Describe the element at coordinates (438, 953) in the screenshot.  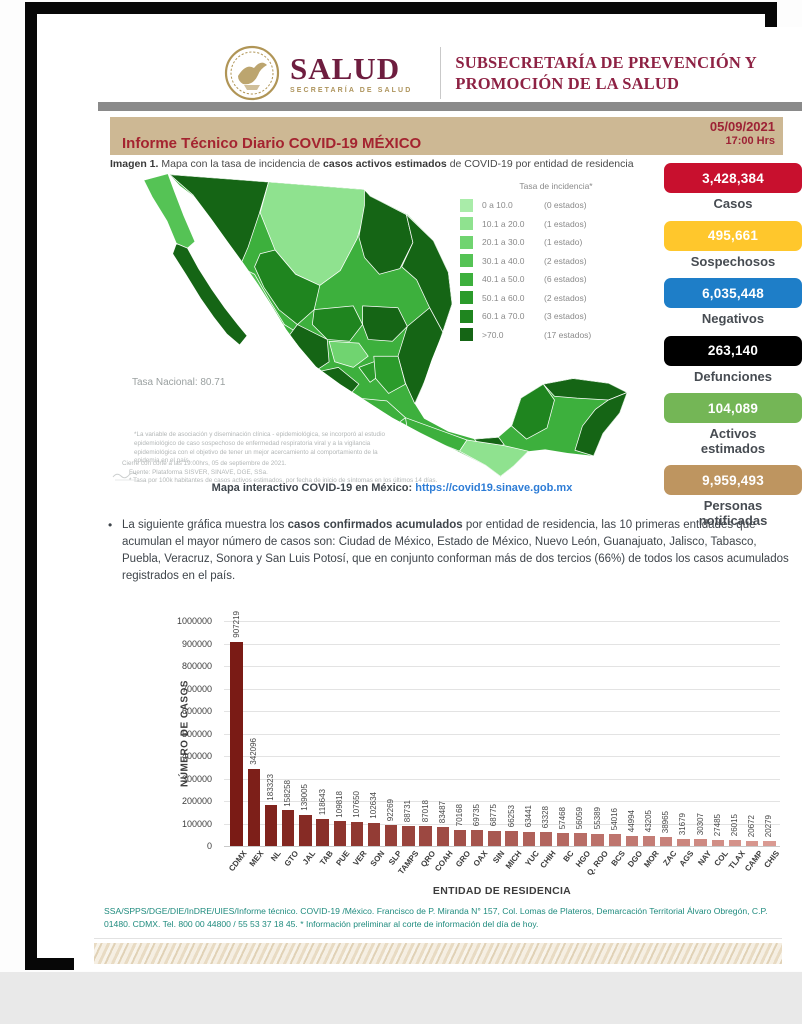
I see `decorative-border-band` at that location.